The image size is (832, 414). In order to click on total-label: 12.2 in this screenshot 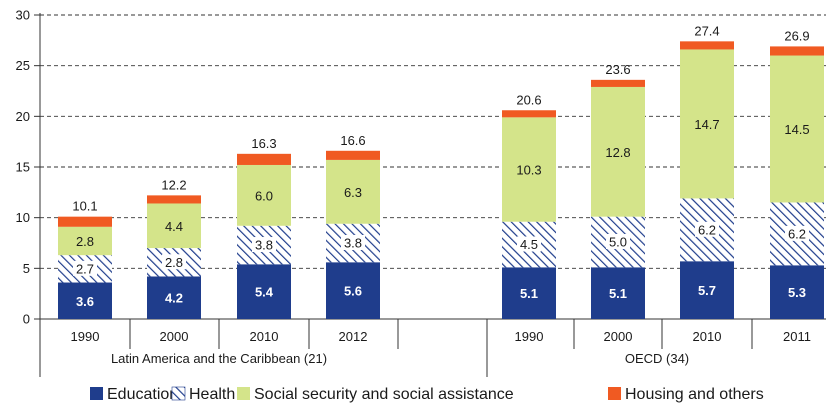, I will do `click(173, 184)`.